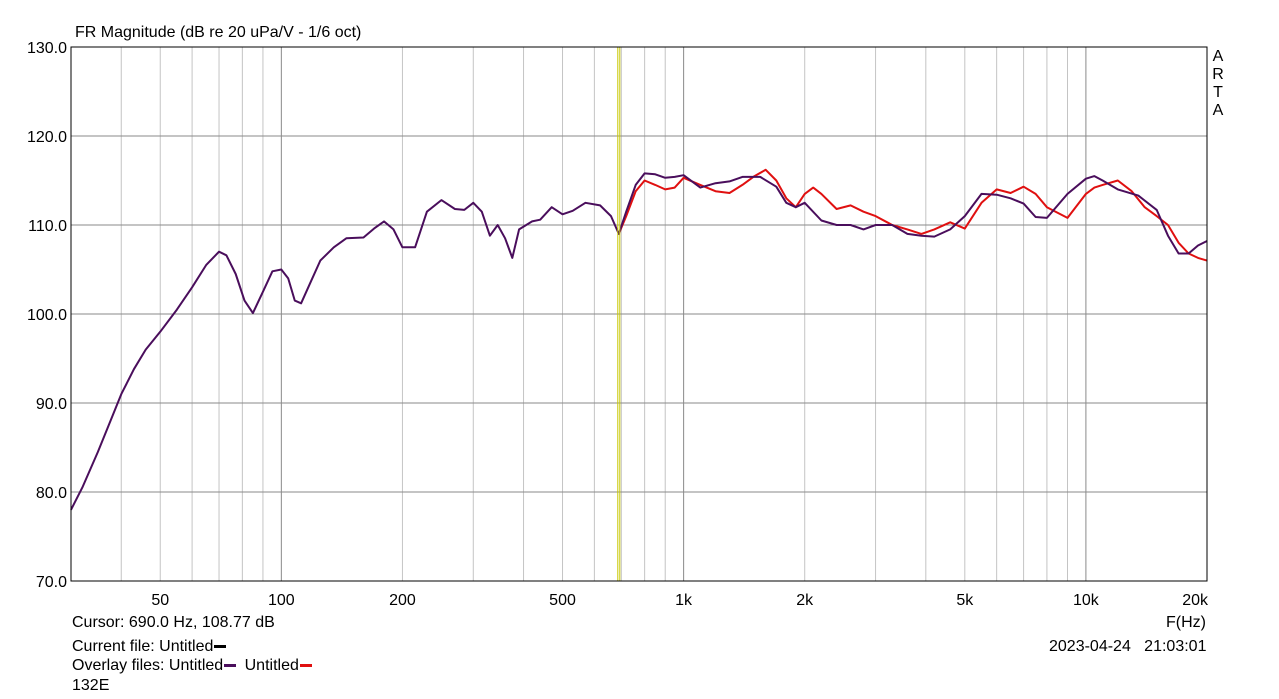 The width and height of the screenshot is (1279, 699). What do you see at coordinates (220, 647) in the screenshot?
I see `current-file-swatch` at bounding box center [220, 647].